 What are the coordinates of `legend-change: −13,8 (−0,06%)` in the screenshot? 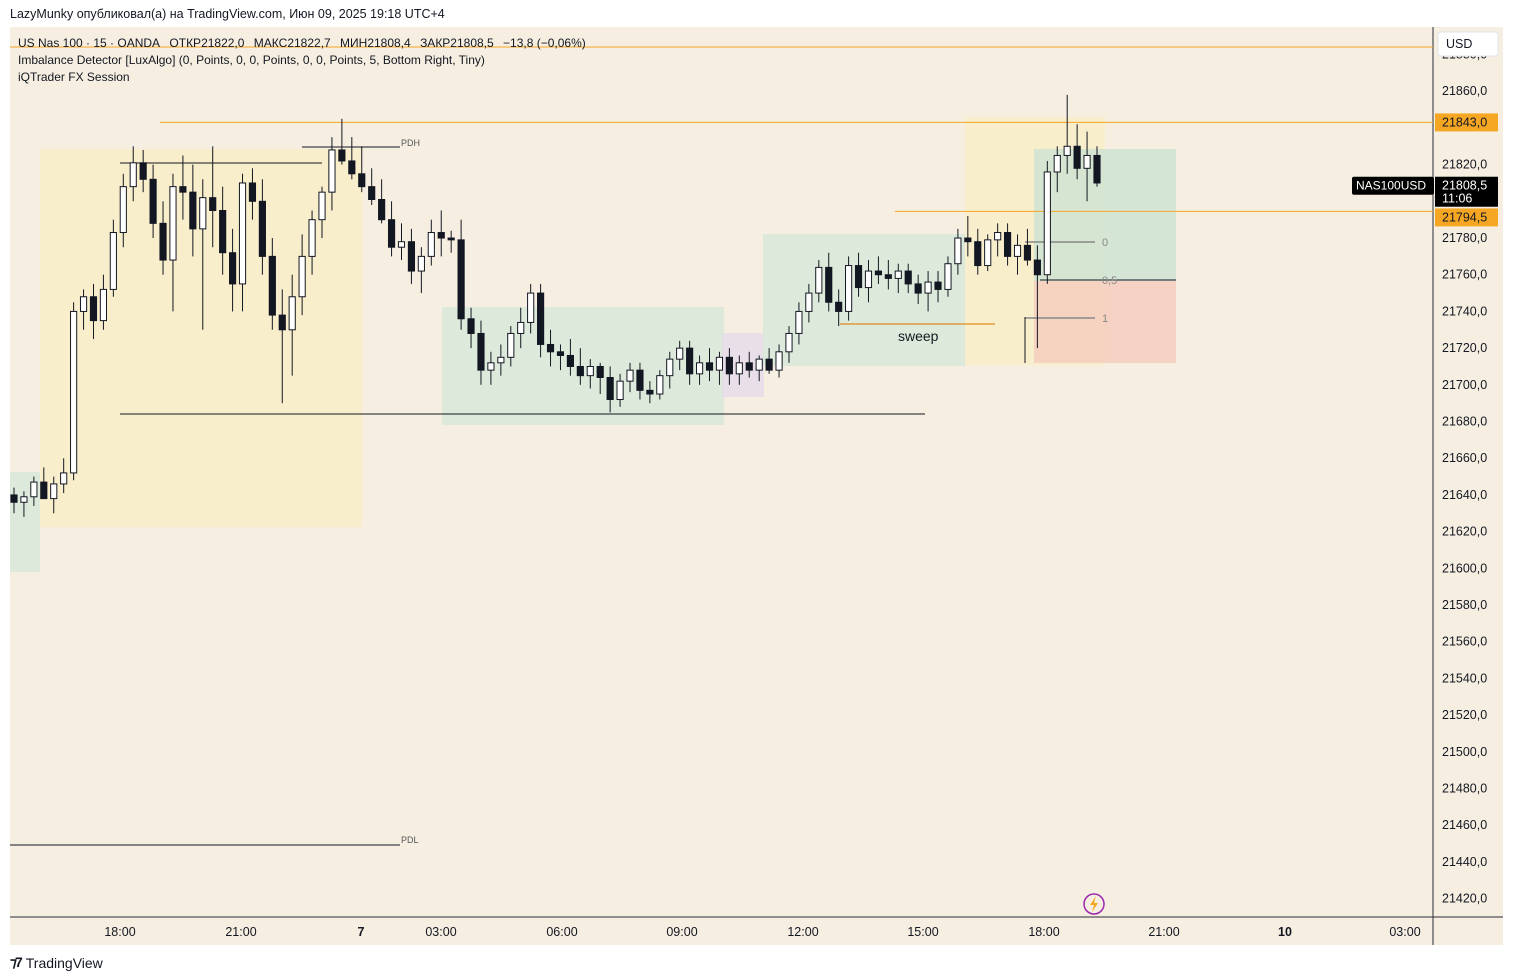 It's located at (544, 43).